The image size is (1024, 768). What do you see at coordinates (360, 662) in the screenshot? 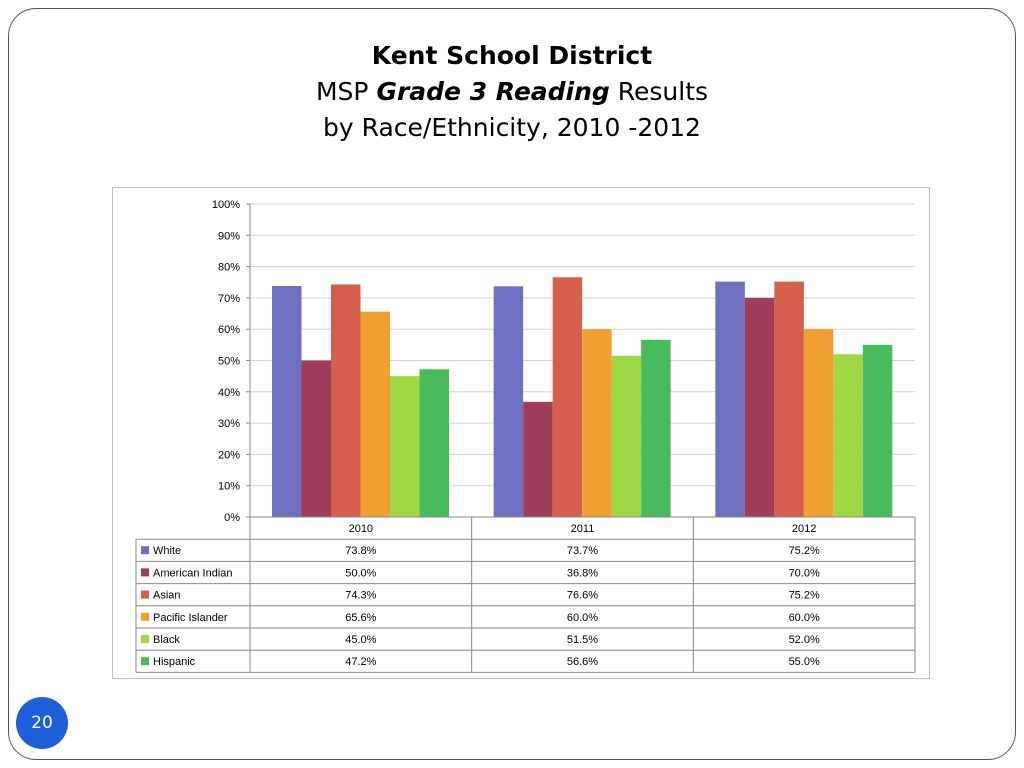
I see `data-label: 47.2%` at bounding box center [360, 662].